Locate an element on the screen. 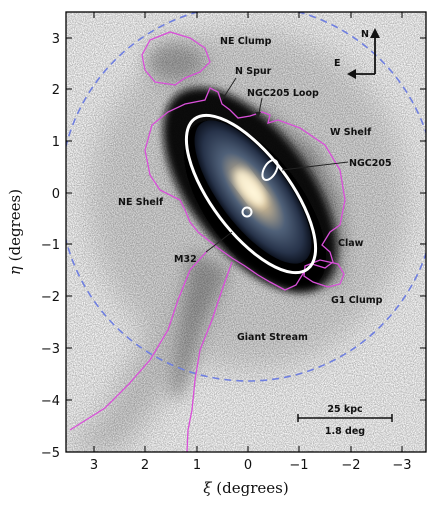 The width and height of the screenshot is (436, 507). disk-ellipse is located at coordinates (251, 194).